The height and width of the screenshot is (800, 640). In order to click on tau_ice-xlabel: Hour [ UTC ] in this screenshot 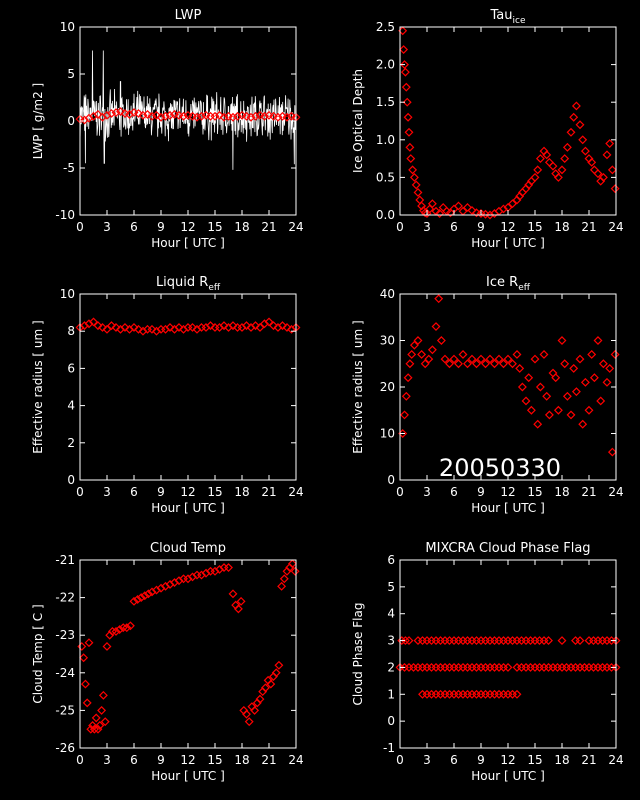, I will do `click(508, 243)`.